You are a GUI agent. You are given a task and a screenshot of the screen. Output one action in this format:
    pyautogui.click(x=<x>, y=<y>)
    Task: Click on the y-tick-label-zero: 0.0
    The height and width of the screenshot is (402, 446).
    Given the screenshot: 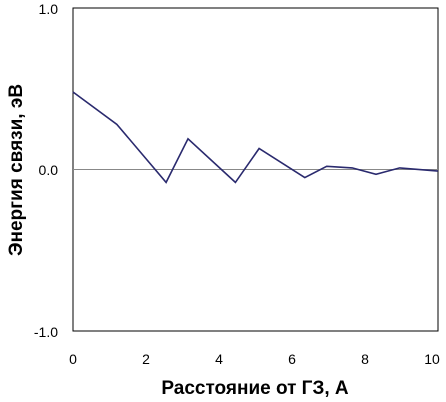 What is the action you would take?
    pyautogui.click(x=49, y=170)
    